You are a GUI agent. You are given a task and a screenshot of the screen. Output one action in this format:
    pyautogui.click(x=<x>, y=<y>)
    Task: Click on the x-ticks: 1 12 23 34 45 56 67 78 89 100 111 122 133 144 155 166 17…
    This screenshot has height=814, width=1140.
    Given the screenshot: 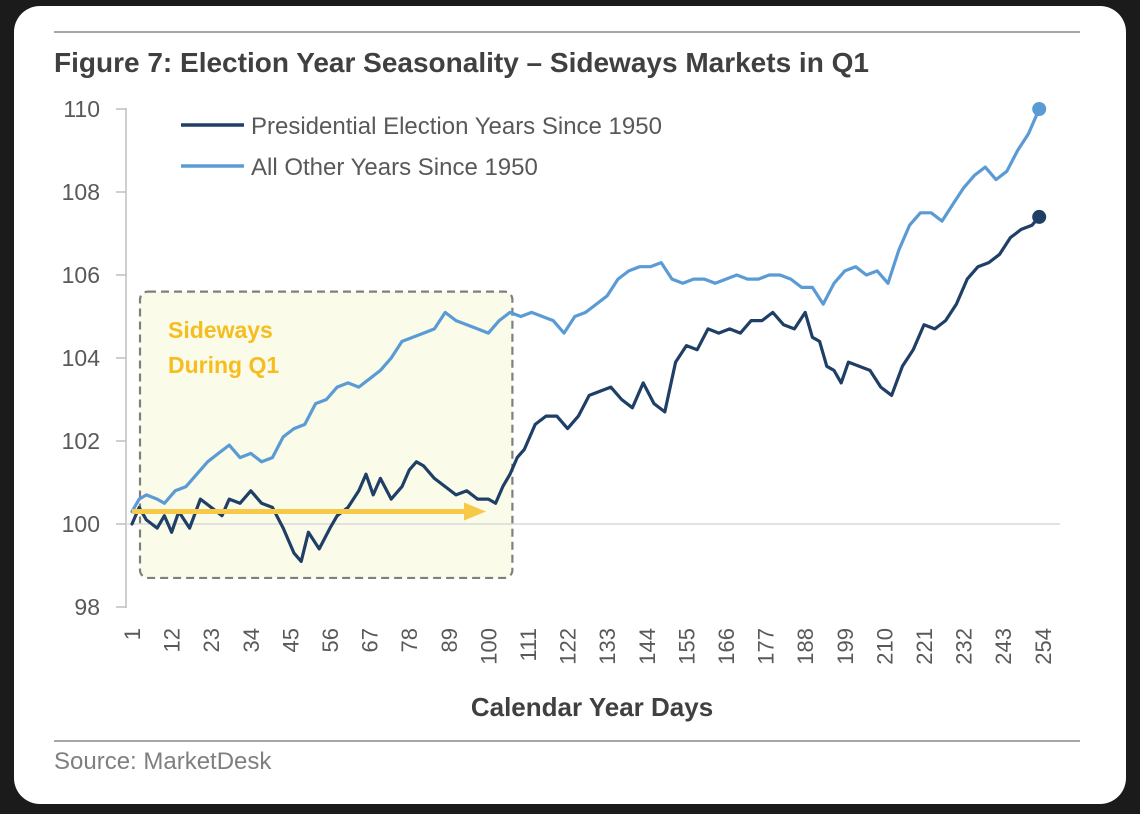 What is the action you would take?
    pyautogui.click(x=588, y=646)
    